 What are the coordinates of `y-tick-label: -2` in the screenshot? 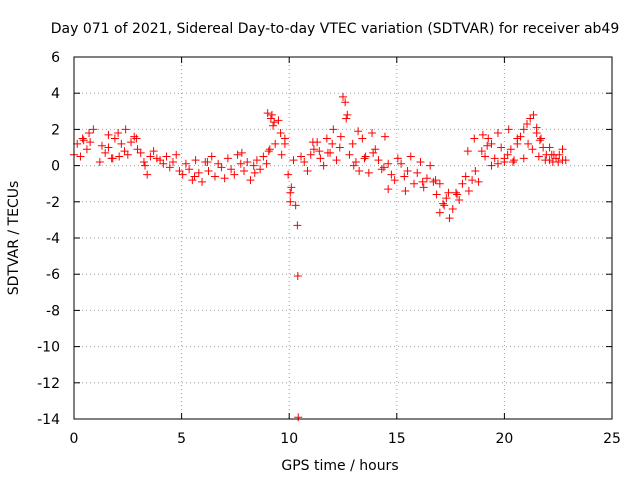 It's located at (53, 203).